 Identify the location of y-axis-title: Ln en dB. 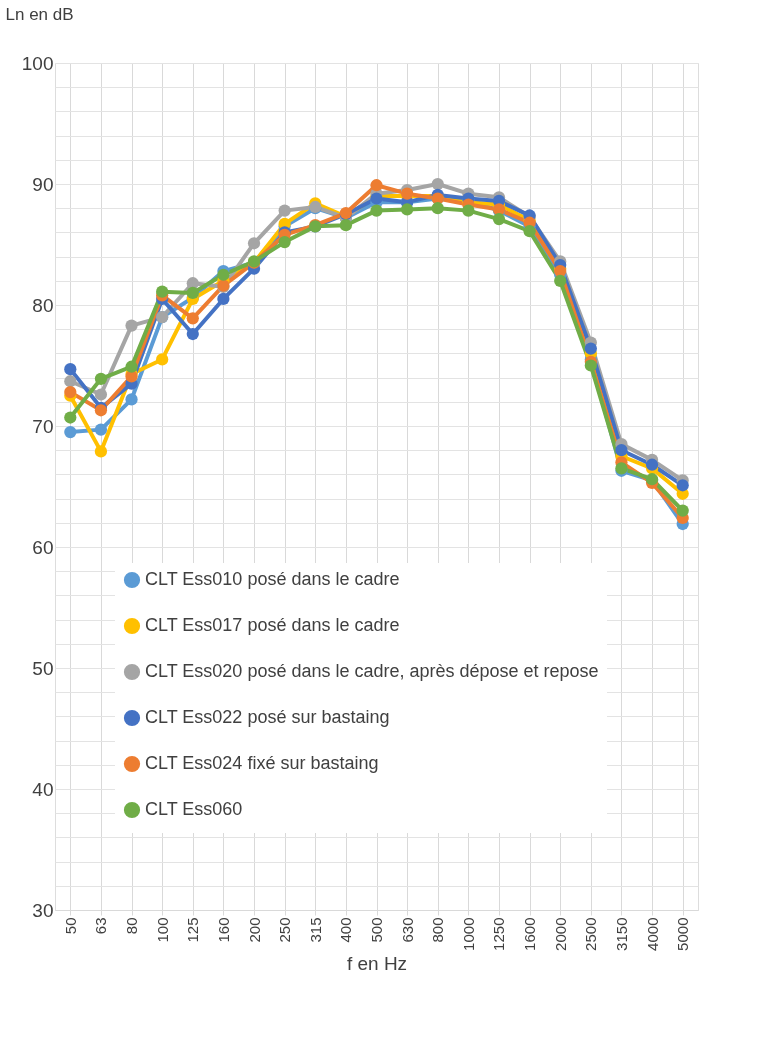
(39, 14).